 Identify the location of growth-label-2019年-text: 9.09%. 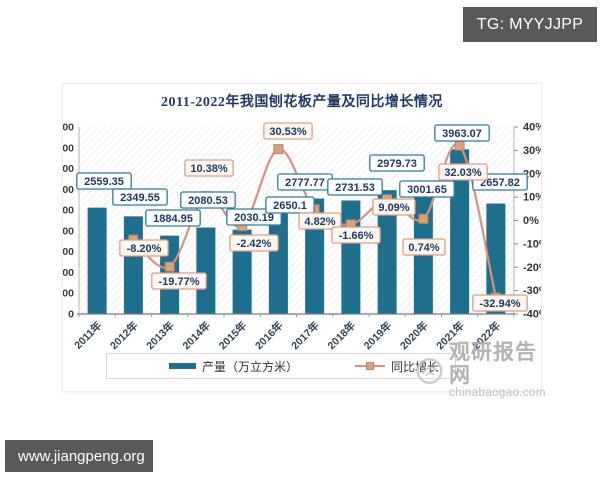
(393, 208).